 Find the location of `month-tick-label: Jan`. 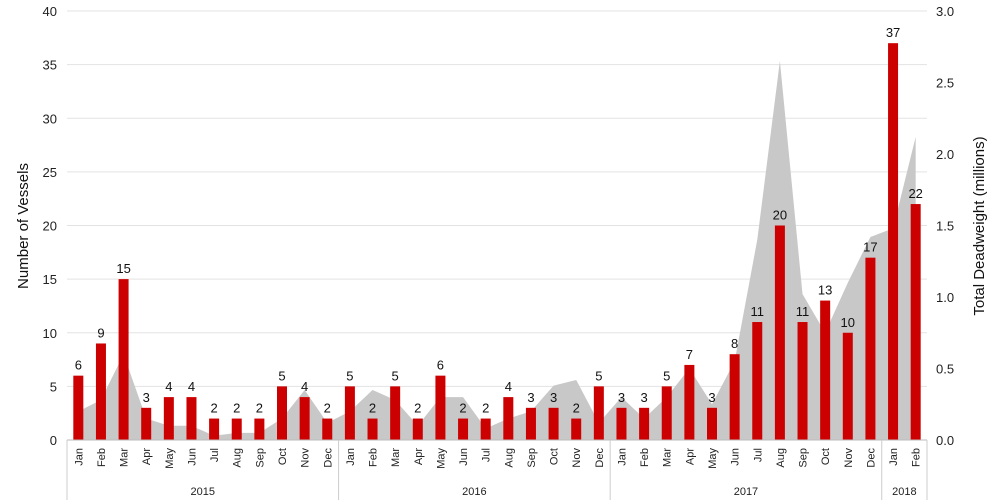

month-tick-label: Jan is located at coordinates (79, 457).